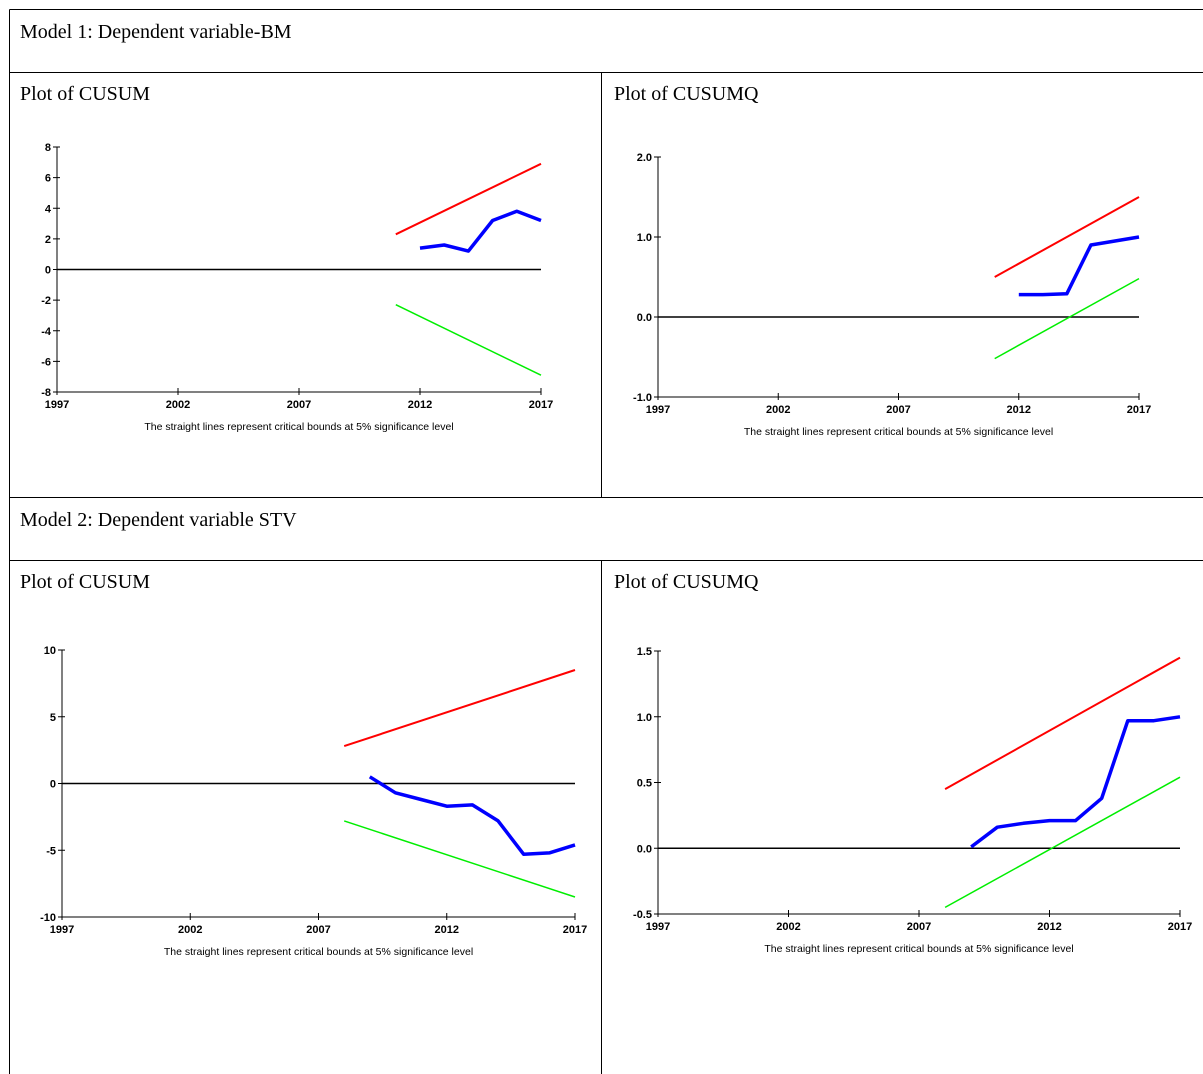  Describe the element at coordinates (642, 915) in the screenshot. I see `y-tick-label: -0.5` at that location.